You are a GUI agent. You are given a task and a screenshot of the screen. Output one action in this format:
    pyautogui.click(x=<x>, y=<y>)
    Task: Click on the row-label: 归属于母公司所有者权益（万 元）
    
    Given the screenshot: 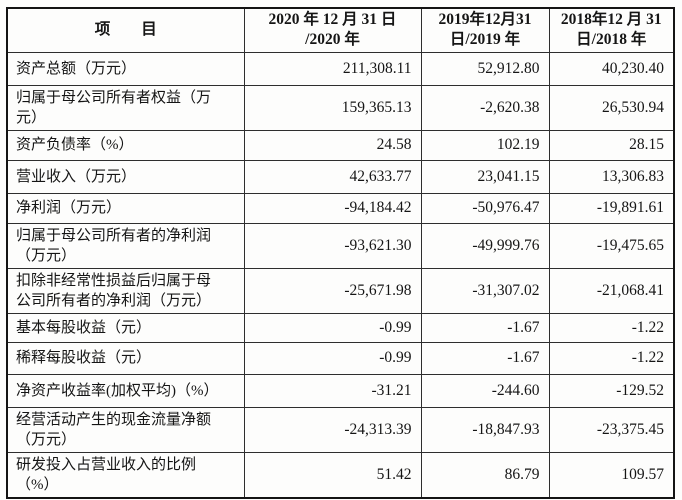 What is the action you would take?
    pyautogui.click(x=125, y=107)
    